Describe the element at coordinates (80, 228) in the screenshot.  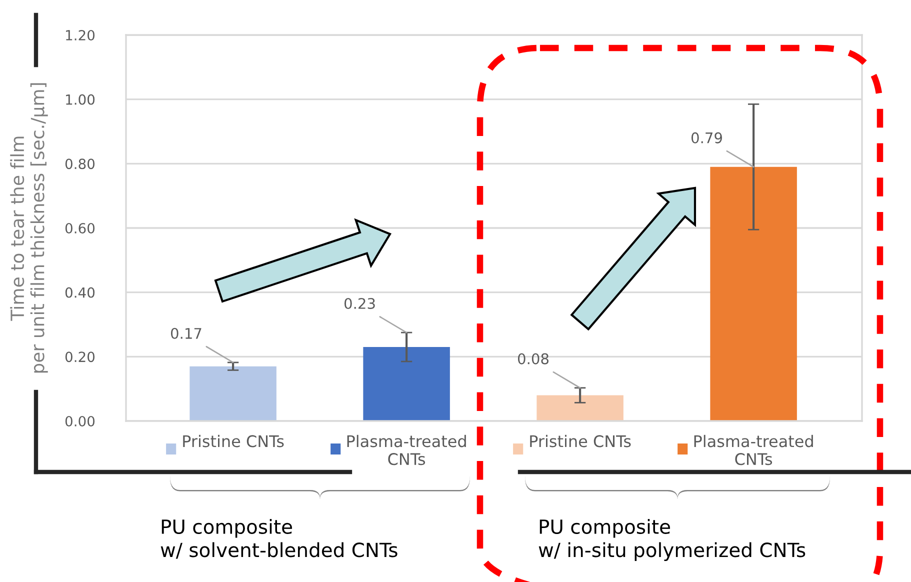
I see `y-tick-label: 0.60` at that location.